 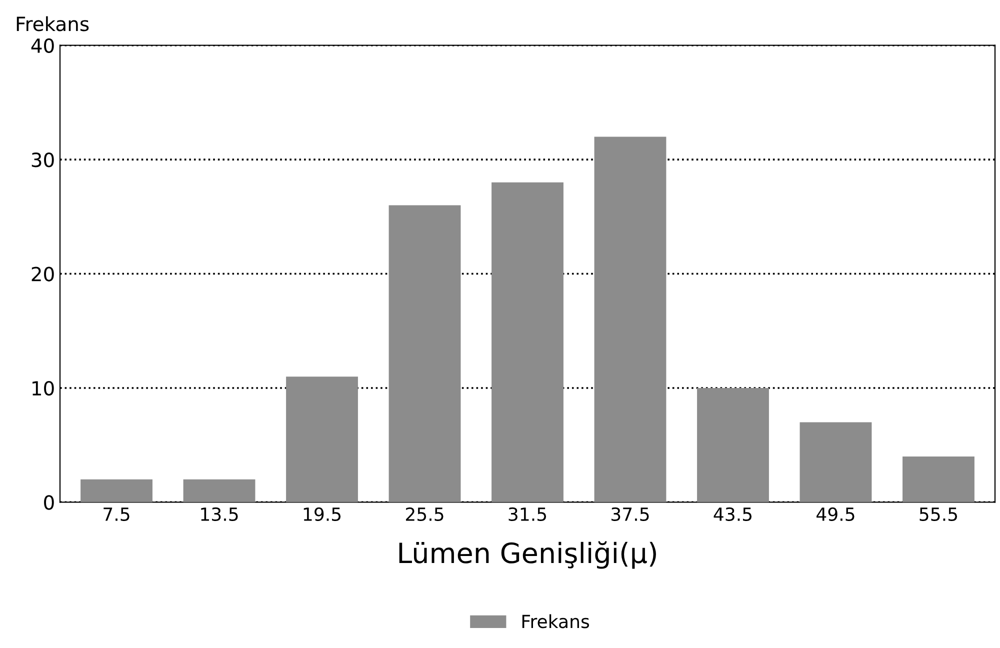 What do you see at coordinates (219, 514) in the screenshot?
I see `x-tick-label: 13.5` at bounding box center [219, 514].